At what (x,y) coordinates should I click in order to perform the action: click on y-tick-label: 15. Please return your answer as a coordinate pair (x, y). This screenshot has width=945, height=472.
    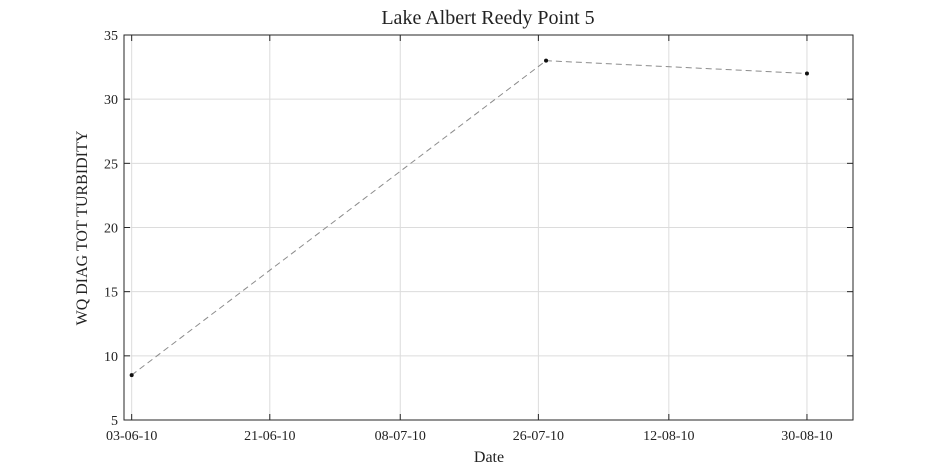
    Looking at the image, I should click on (111, 293).